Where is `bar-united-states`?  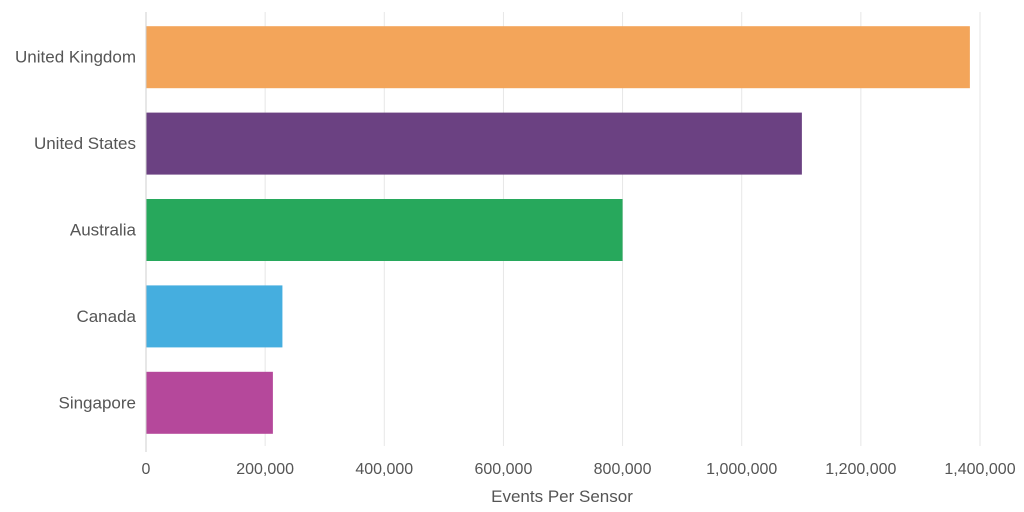 bar-united-states is located at coordinates (474, 143).